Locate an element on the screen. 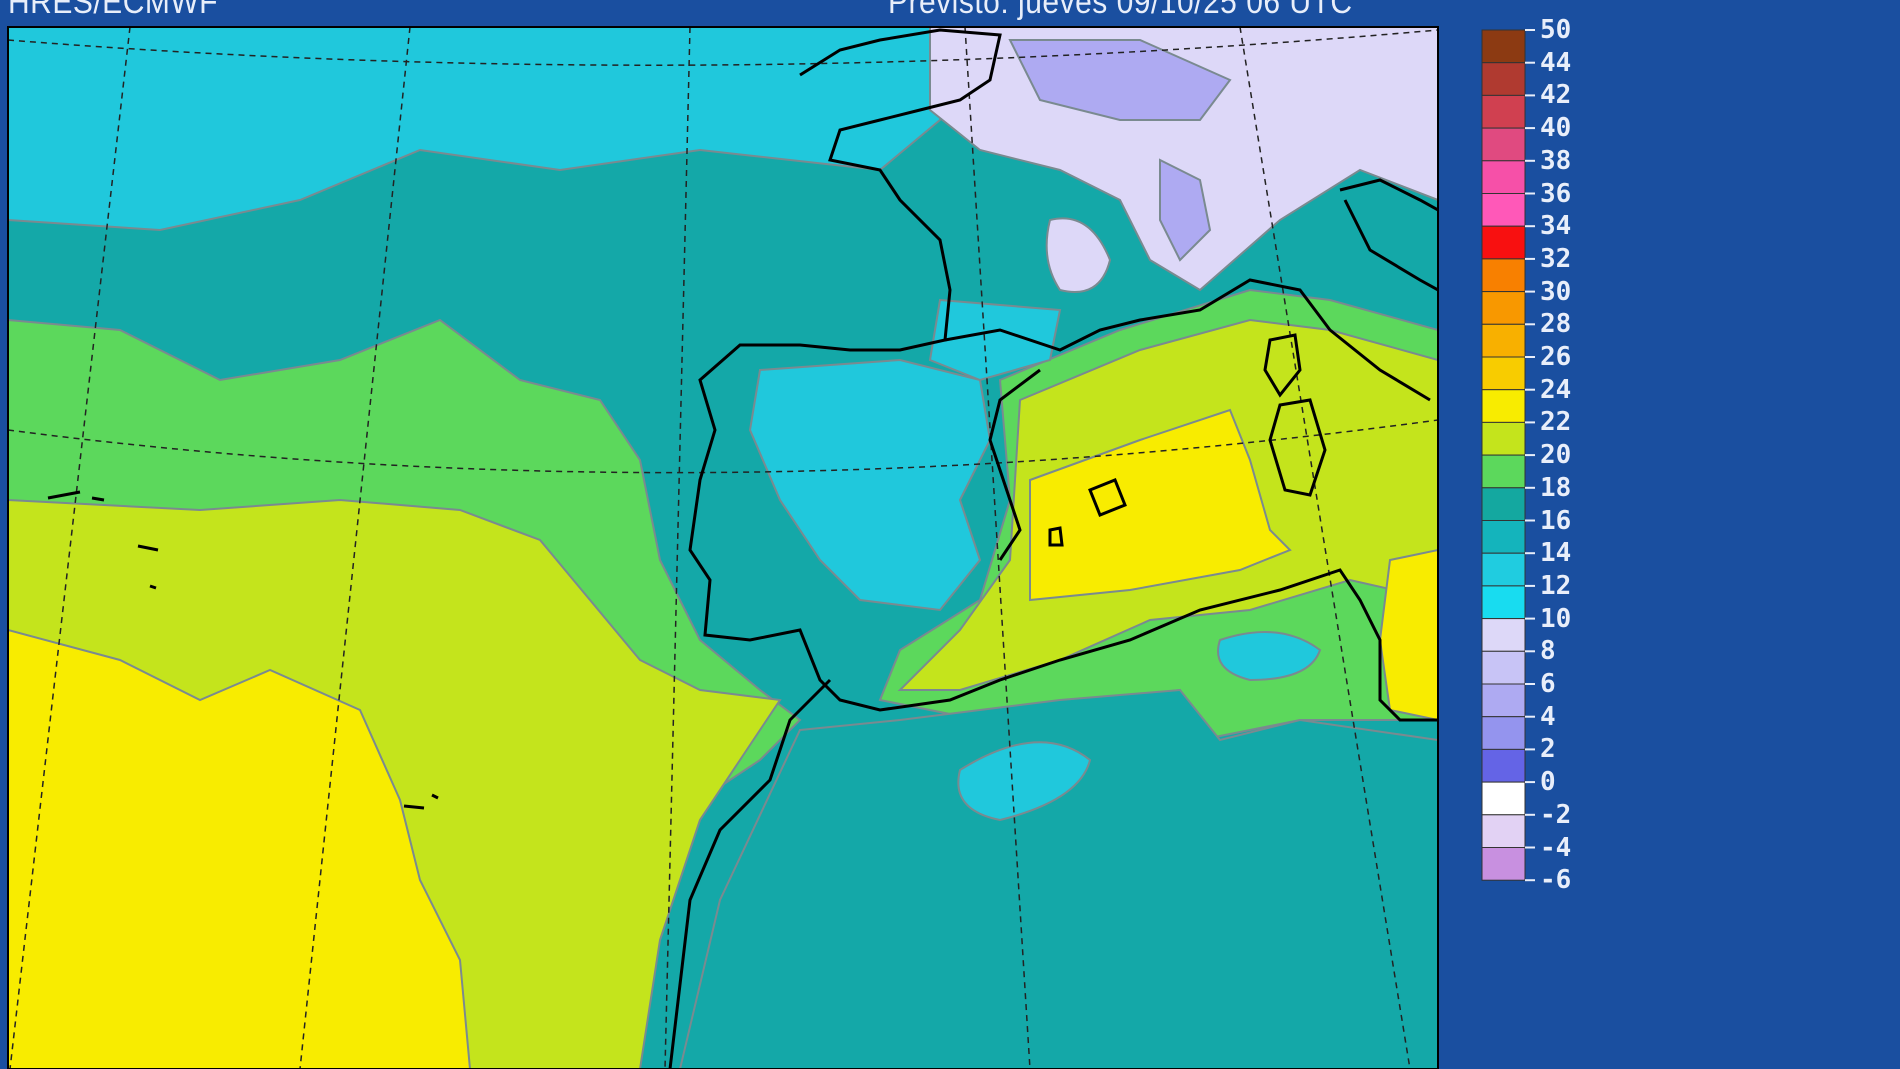 The image size is (1900, 1069). colorbar-label: 26 is located at coordinates (1556, 357).